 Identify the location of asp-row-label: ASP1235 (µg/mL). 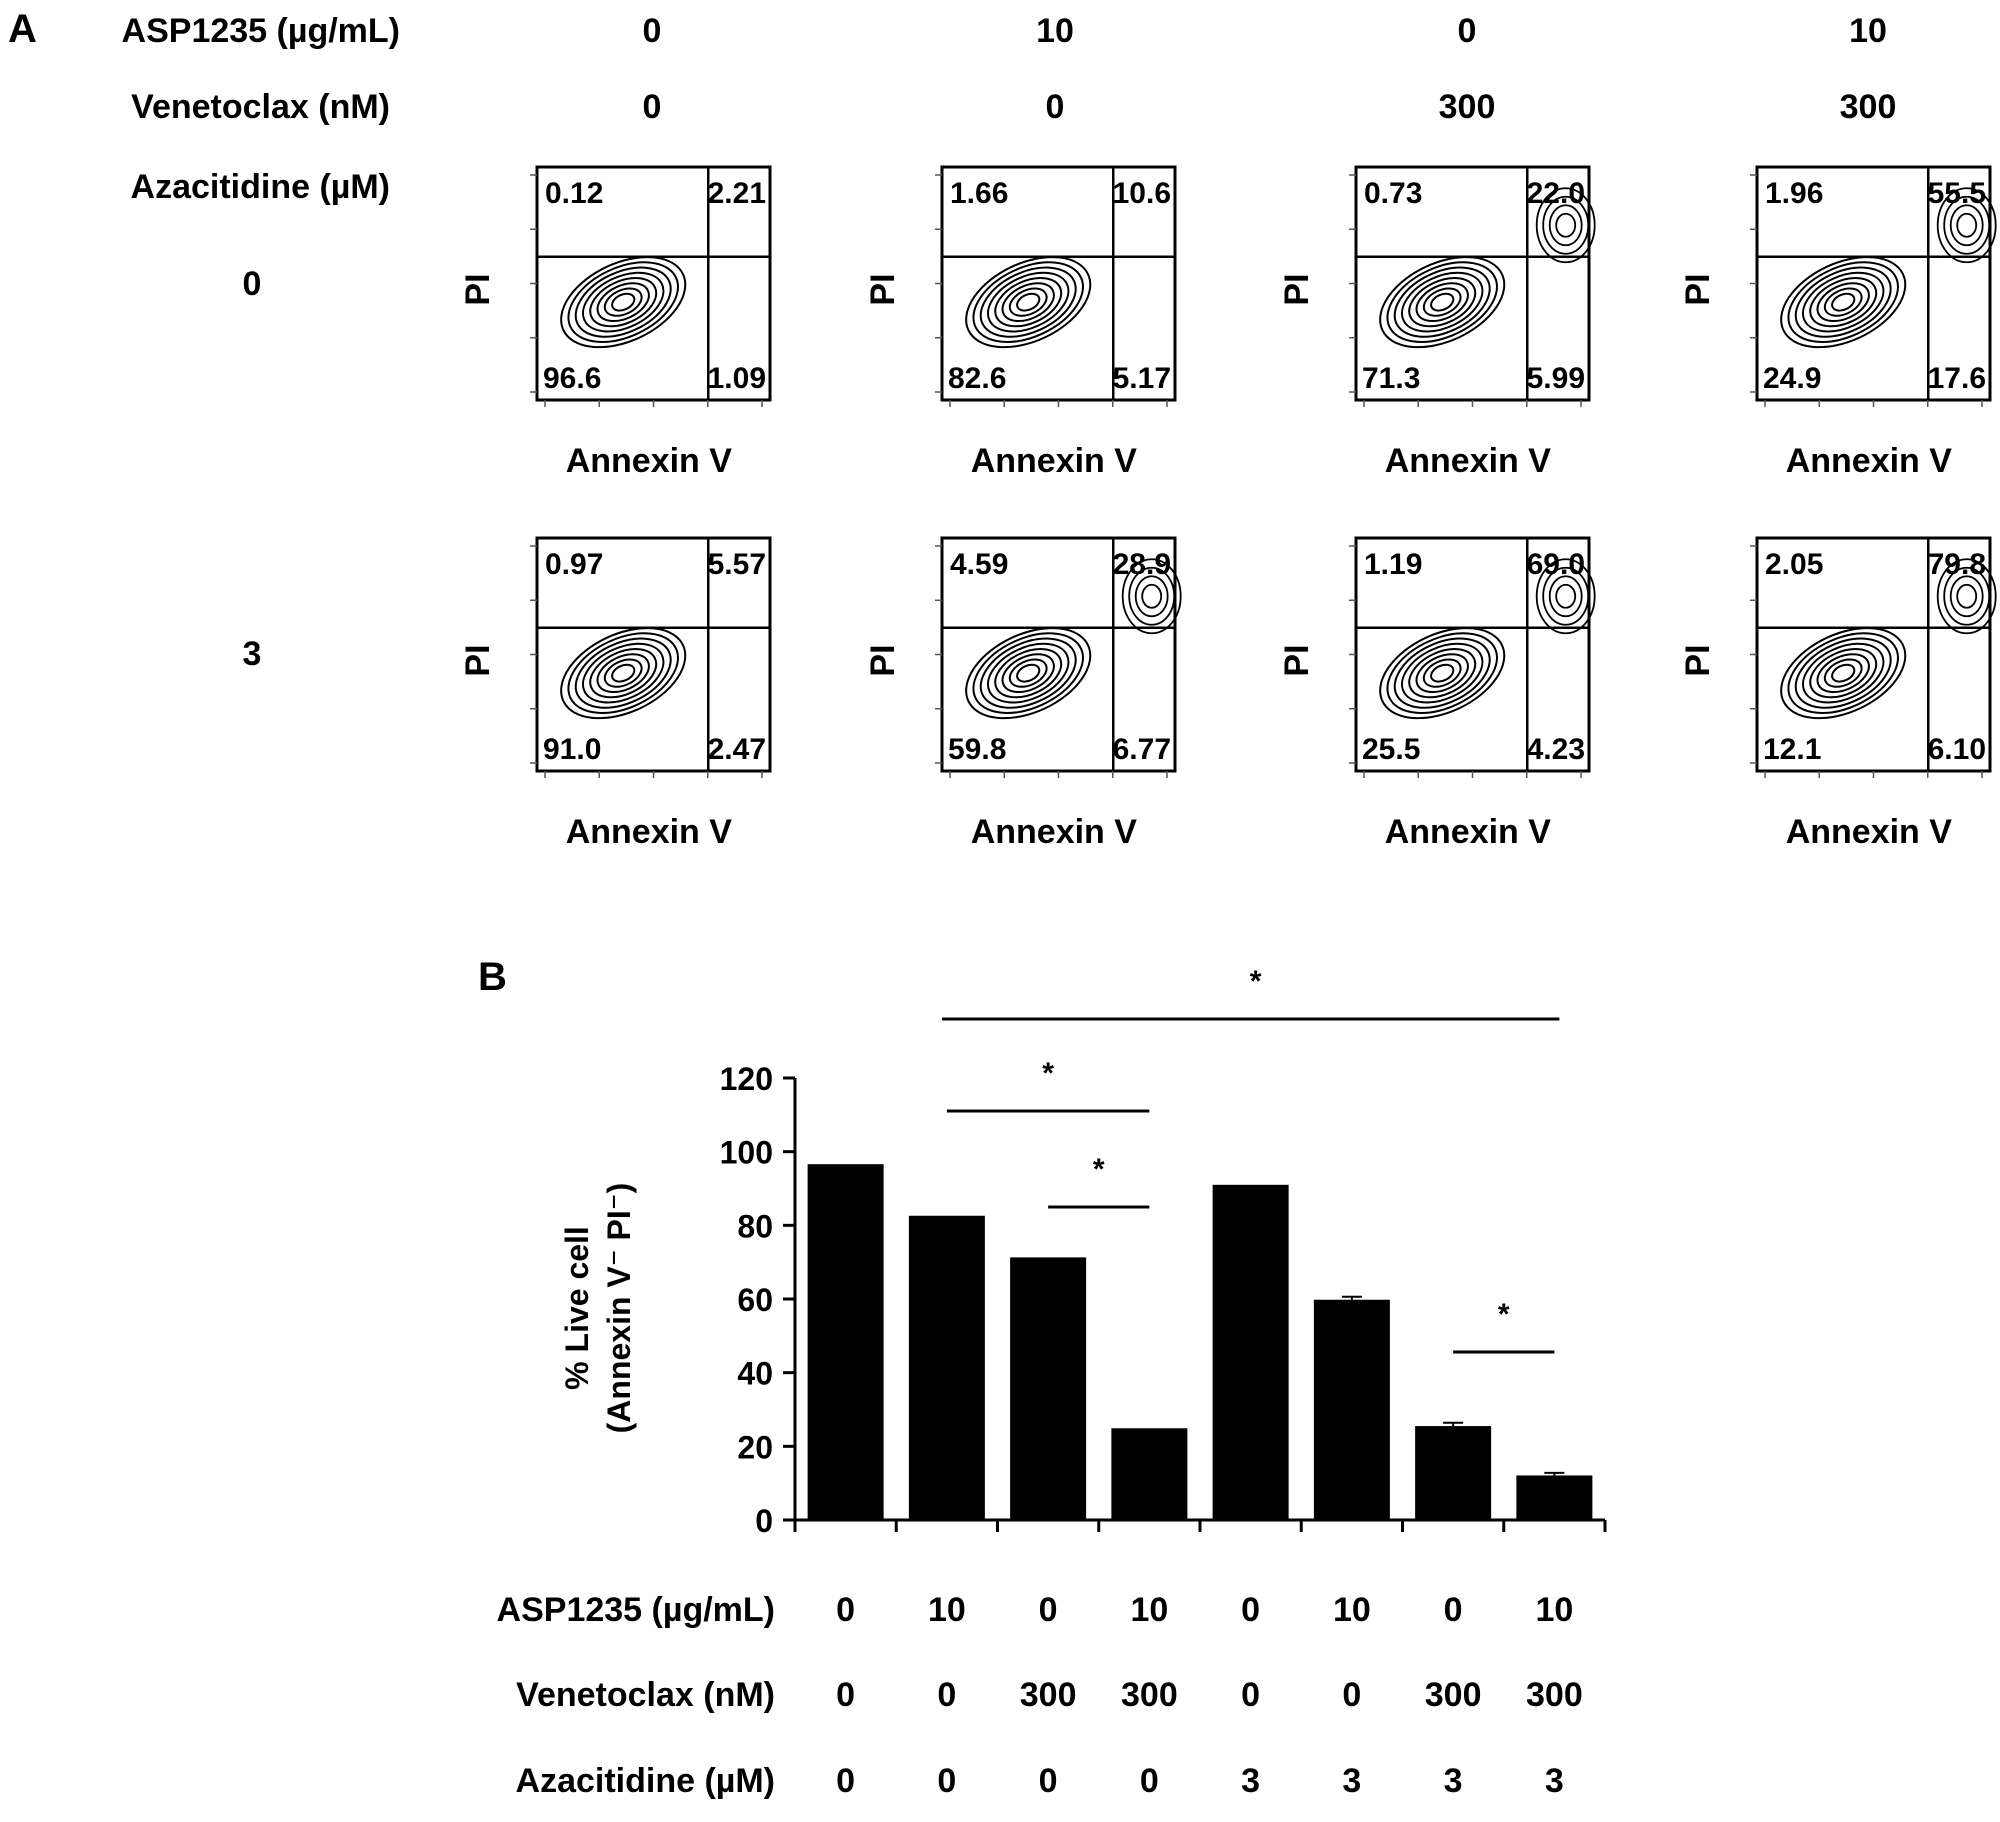
(261, 31).